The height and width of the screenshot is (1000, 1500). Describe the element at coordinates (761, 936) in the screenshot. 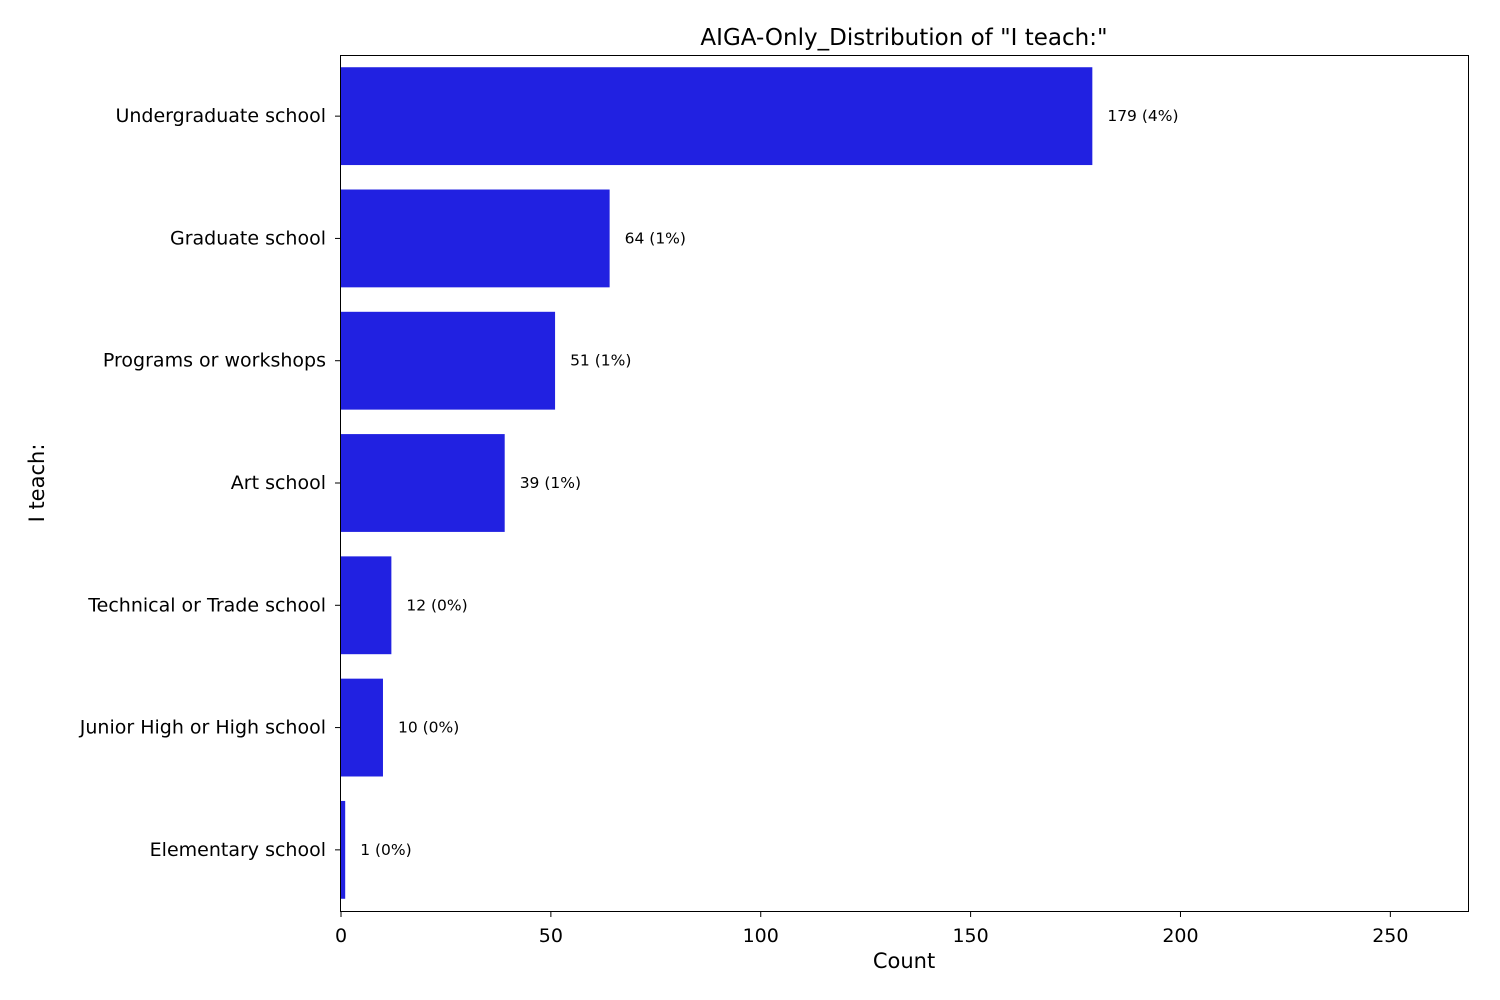

I see `x-tick-label: 100` at that location.